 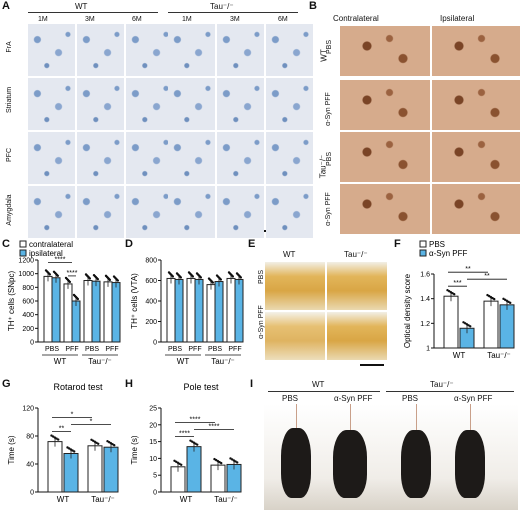 What do you see at coordinates (153, 425) in the screenshot?
I see `y-tick-label: 20` at bounding box center [153, 425].